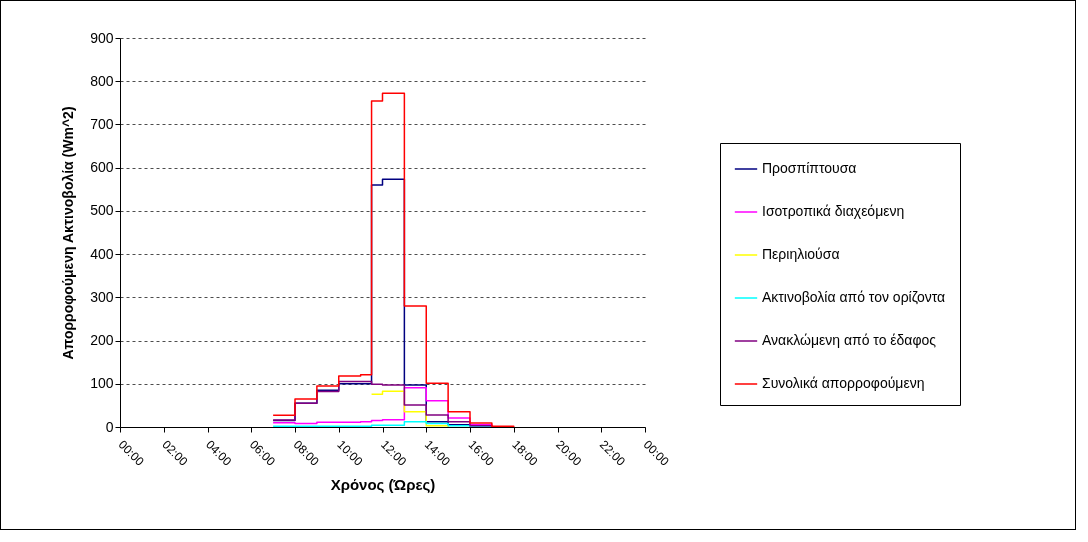 This screenshot has height=542, width=1088. I want to click on y-tick-label: 100, so click(102, 383).